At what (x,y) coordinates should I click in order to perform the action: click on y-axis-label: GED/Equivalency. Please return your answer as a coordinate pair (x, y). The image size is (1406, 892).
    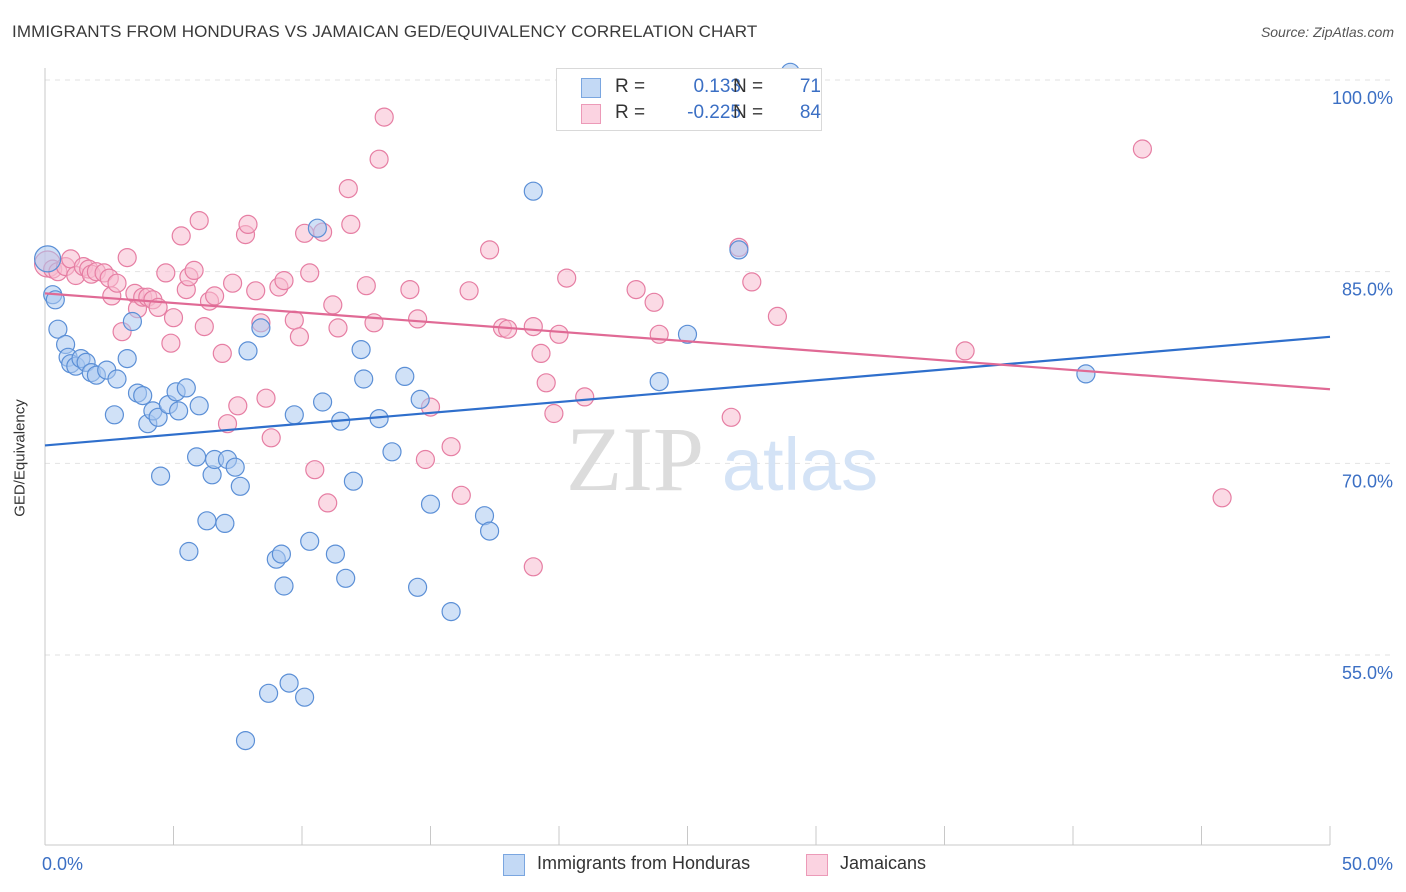
    Looking at the image, I should click on (20, 458).